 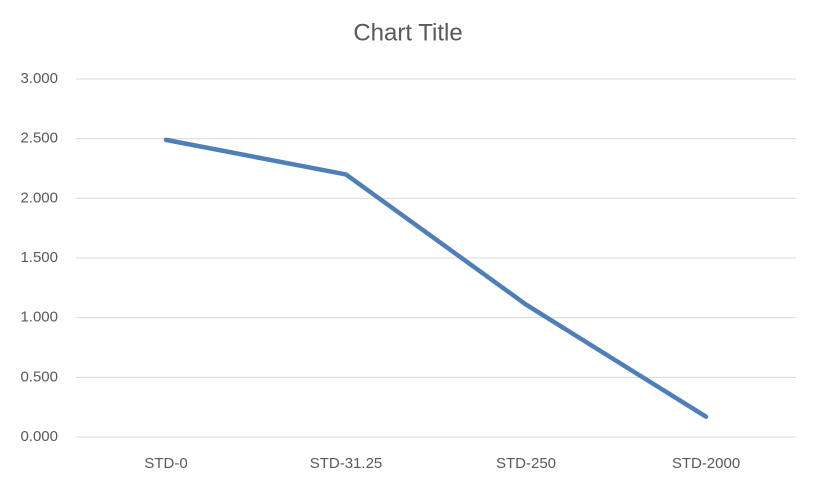 I want to click on y-tick-label: 2.500, so click(x=39, y=138).